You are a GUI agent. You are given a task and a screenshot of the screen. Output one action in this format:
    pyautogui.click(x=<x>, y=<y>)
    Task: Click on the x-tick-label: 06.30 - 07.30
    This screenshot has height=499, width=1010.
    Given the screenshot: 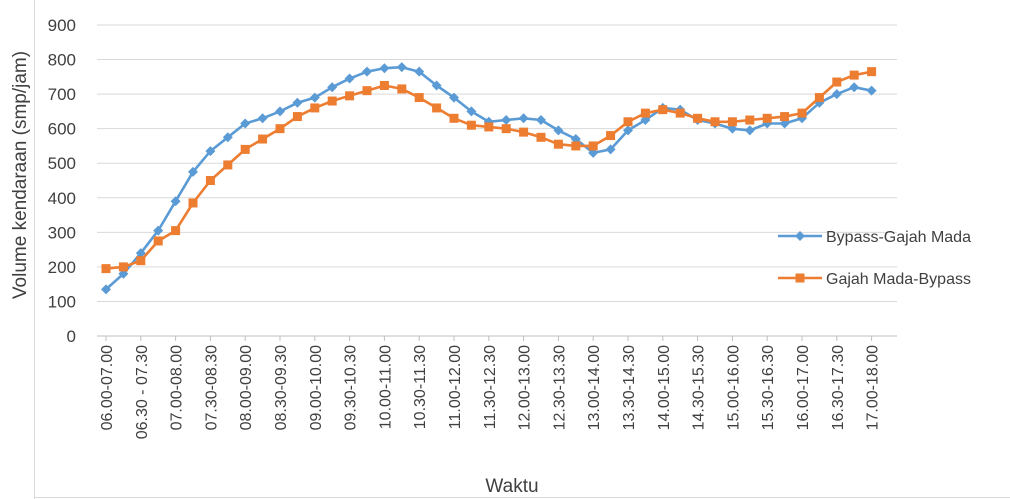 What is the action you would take?
    pyautogui.click(x=142, y=392)
    